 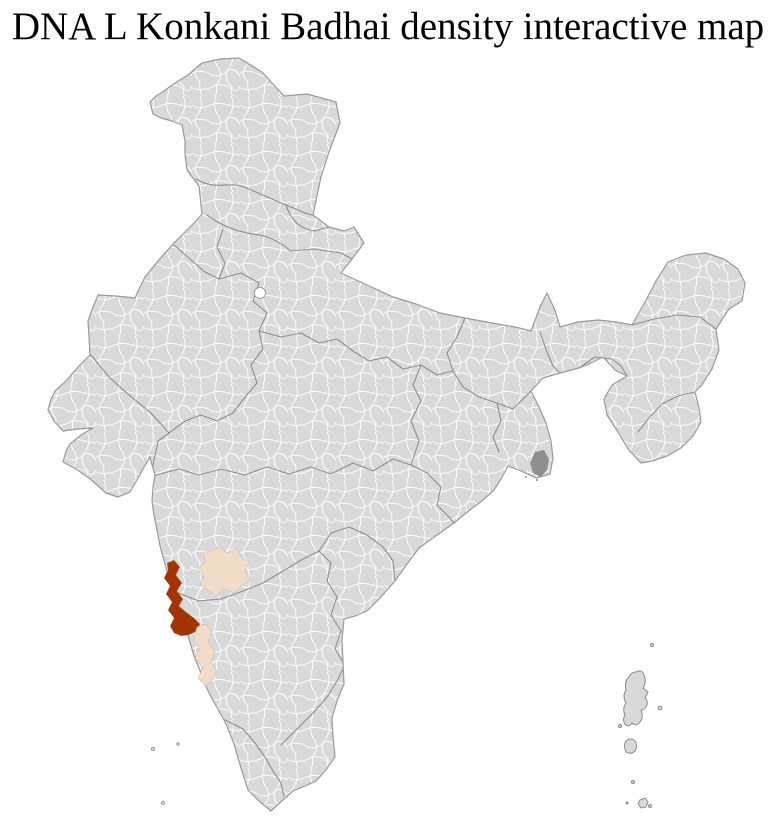 I want to click on region-inland-western-district-low, so click(x=224, y=571).